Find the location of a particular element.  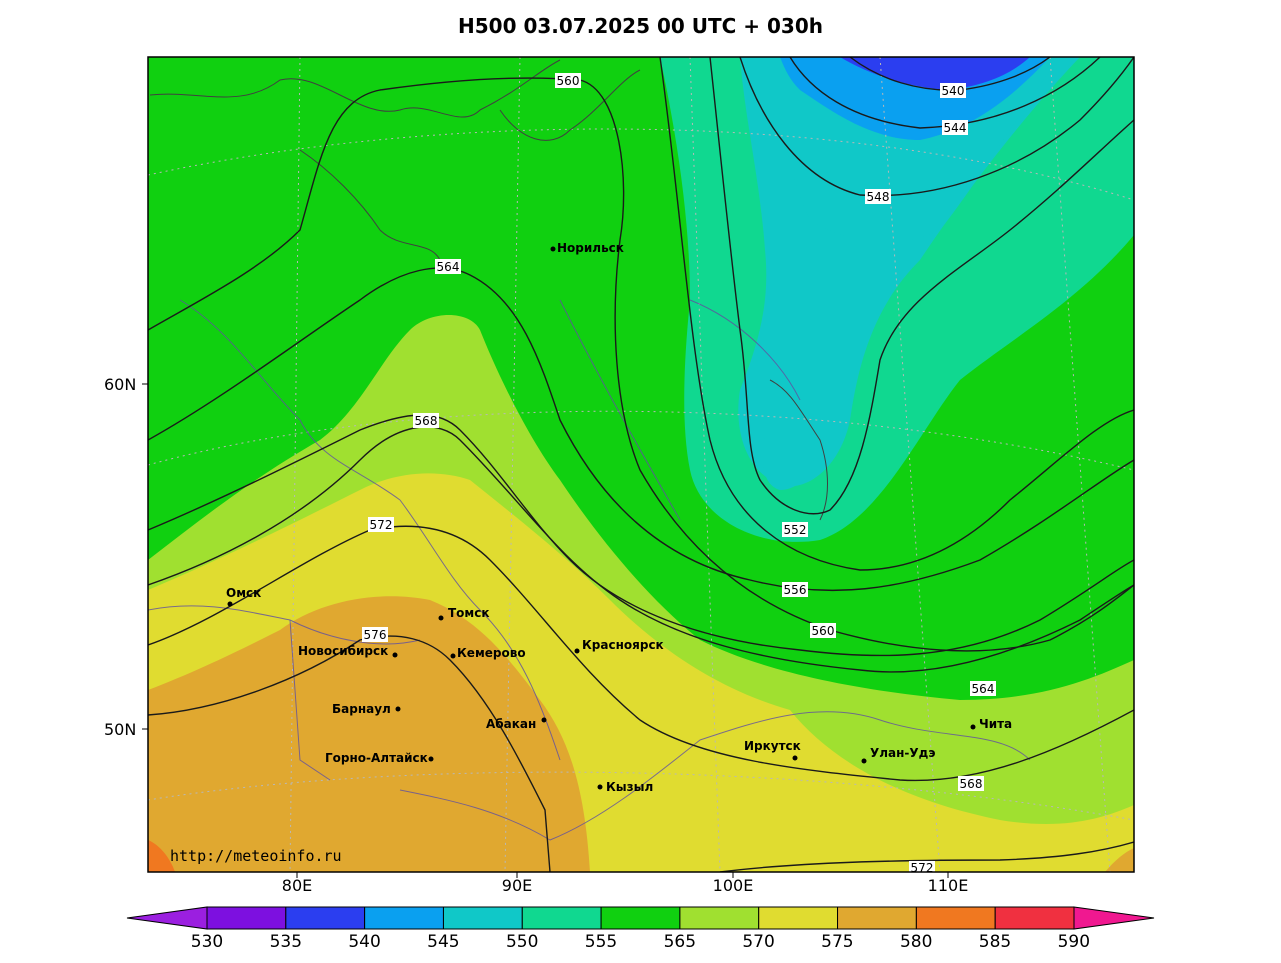

city-label: Норильск is located at coordinates (590, 248).